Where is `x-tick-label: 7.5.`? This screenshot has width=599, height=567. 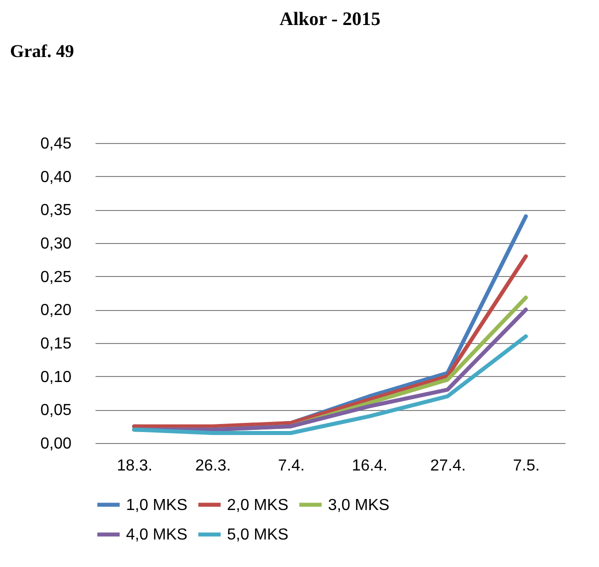
x-tick-label: 7.5. is located at coordinates (526, 466).